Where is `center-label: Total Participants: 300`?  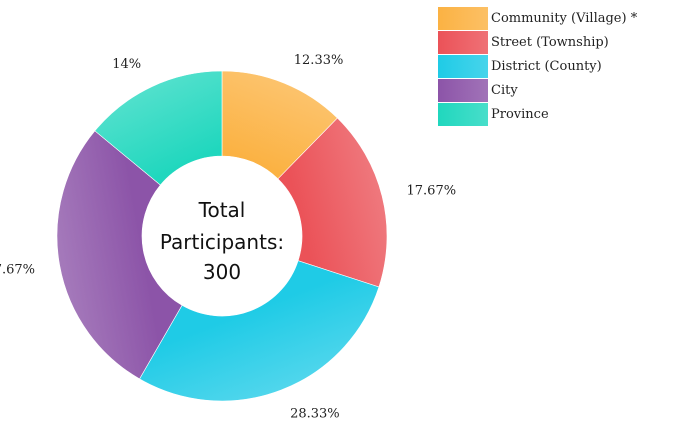
center-label: Total Participants: 300 is located at coordinates (222, 241).